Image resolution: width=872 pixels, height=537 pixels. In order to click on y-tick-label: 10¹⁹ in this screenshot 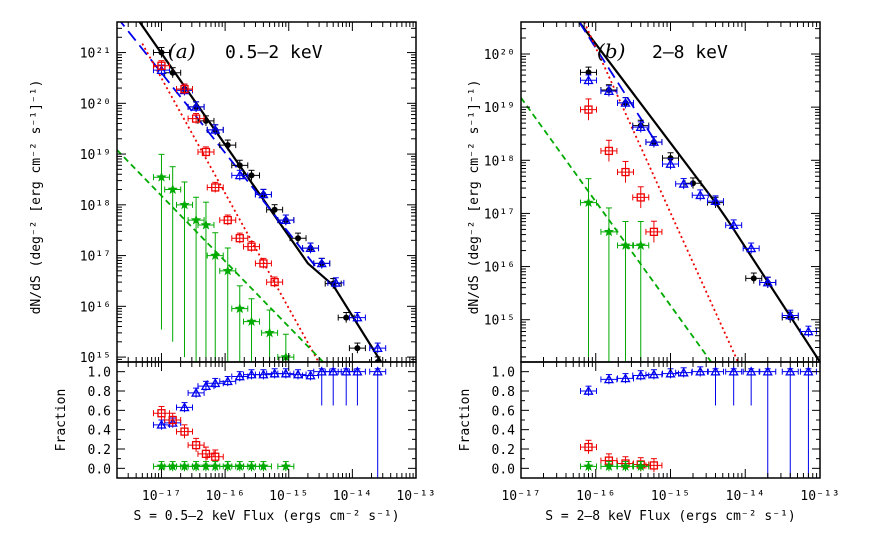, I will do `click(499, 108)`.